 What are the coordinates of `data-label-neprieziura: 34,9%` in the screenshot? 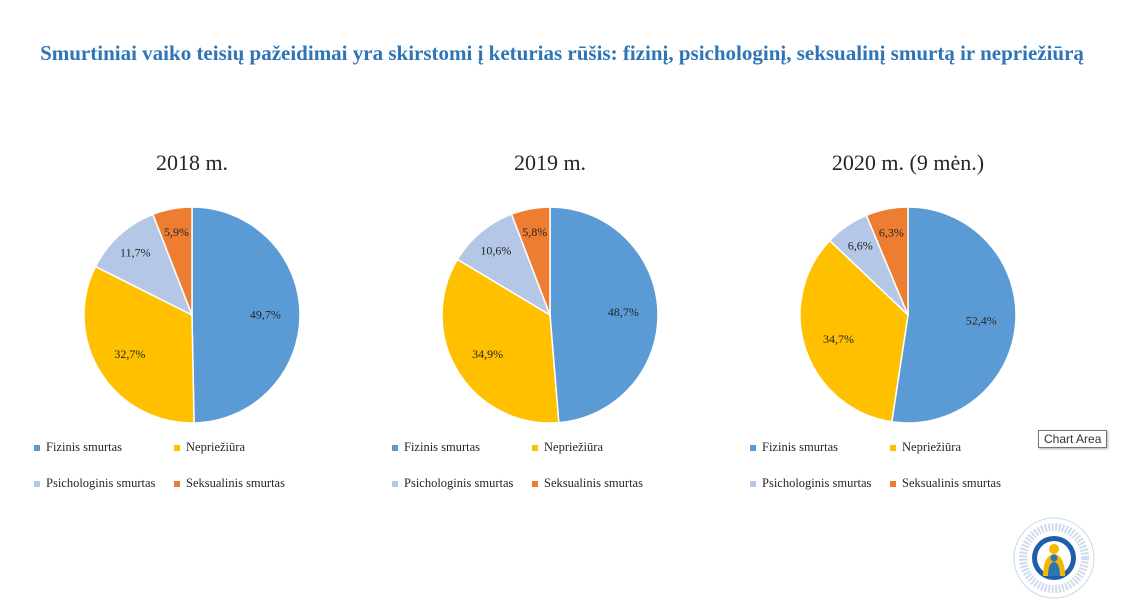 It's located at (487, 354).